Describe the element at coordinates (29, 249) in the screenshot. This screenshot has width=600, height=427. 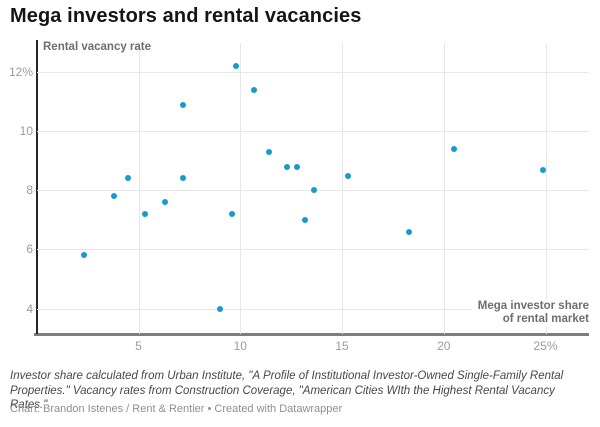
I see `y-tick-label: 6` at that location.